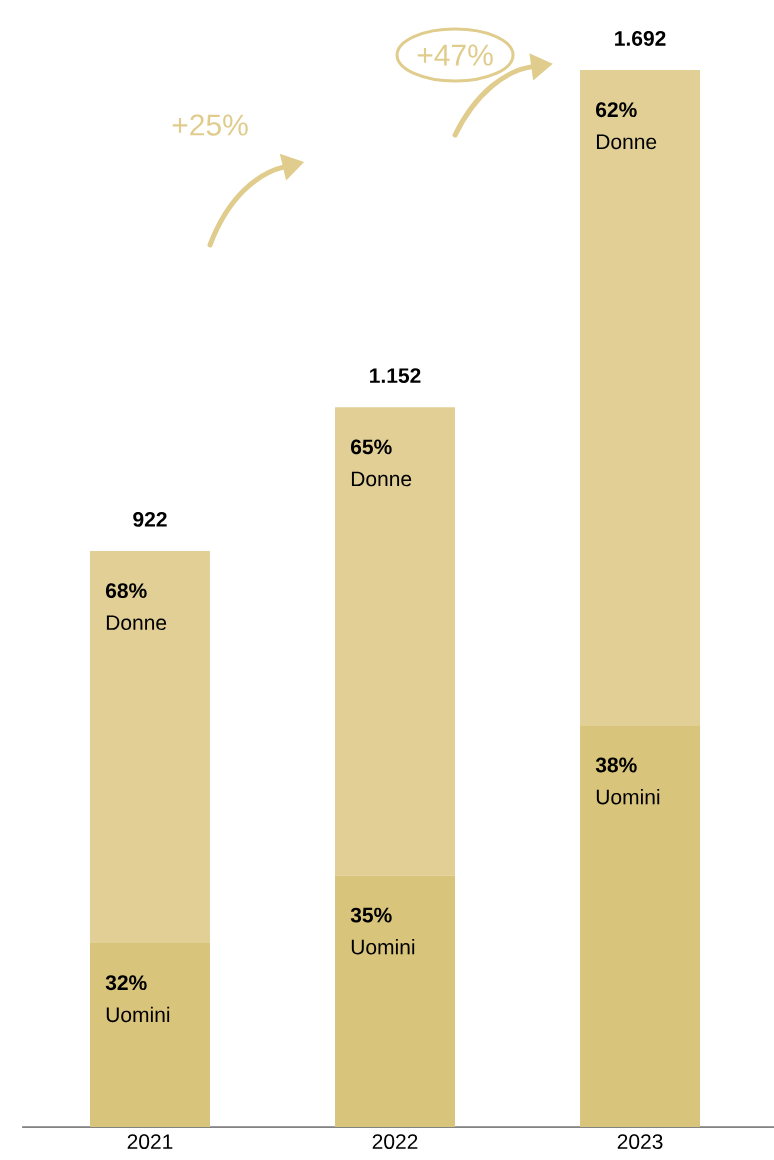 This screenshot has width=774, height=1160. What do you see at coordinates (395, 376) in the screenshot?
I see `annotation: 1.152` at bounding box center [395, 376].